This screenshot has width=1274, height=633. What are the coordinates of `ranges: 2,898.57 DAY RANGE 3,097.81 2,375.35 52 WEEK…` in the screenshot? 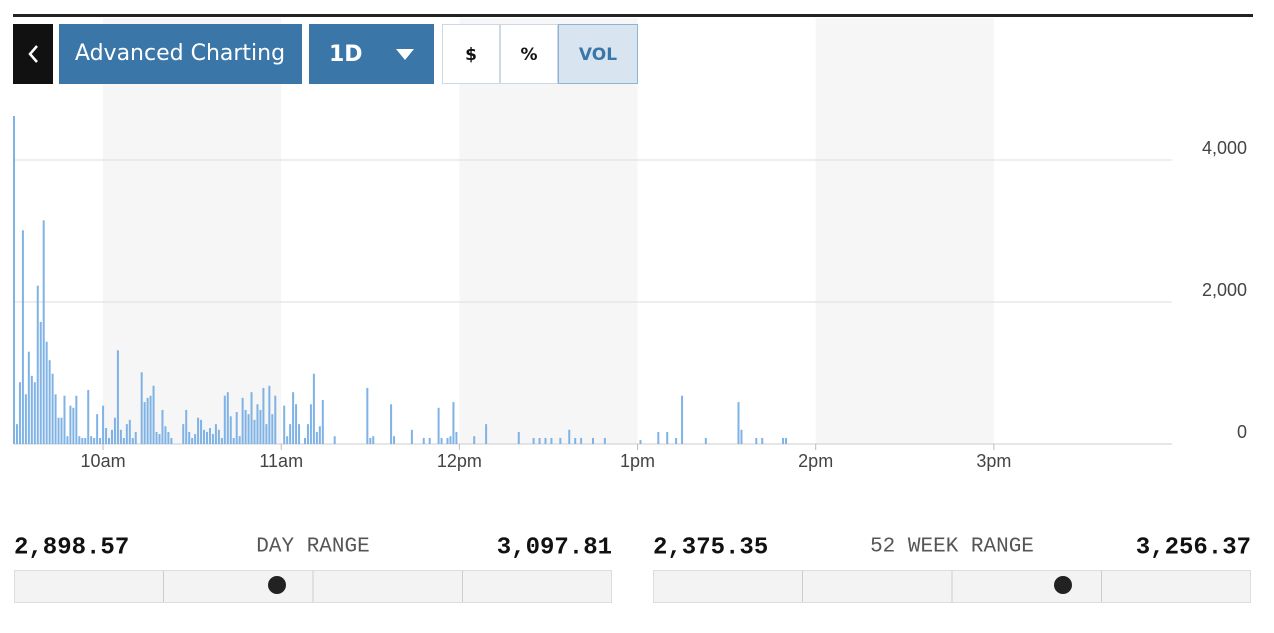 It's located at (632, 568).